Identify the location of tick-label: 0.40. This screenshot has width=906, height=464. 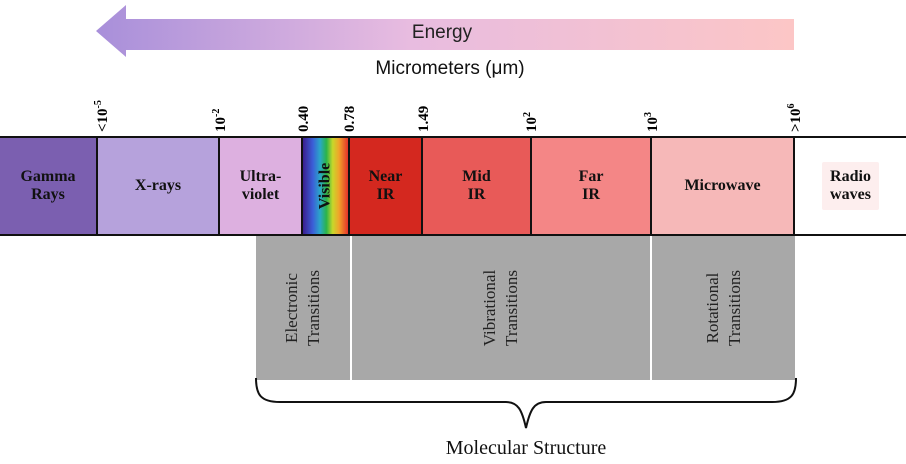
(304, 118).